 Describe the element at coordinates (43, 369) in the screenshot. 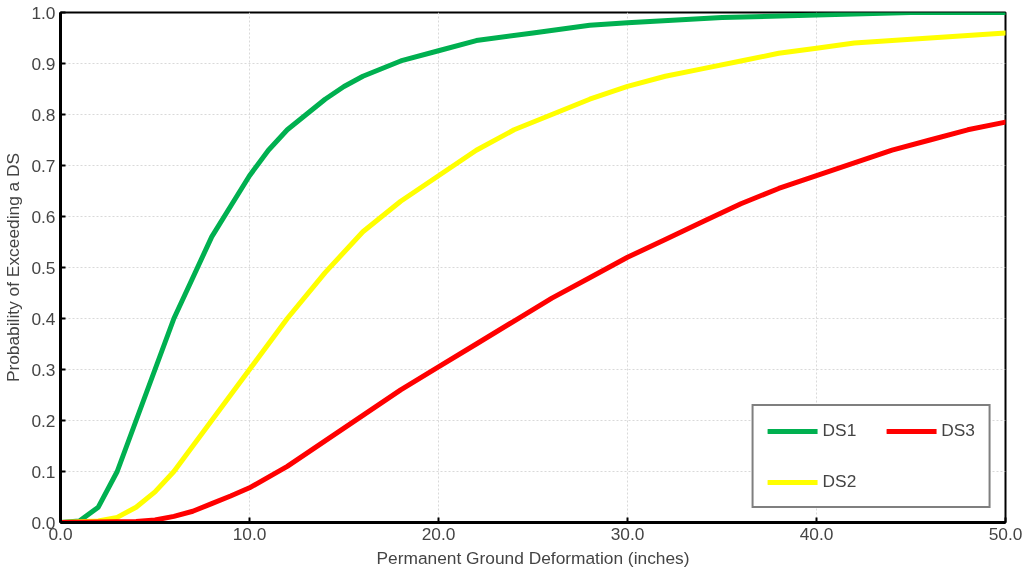

I see `y-tick-label: 0.3` at that location.